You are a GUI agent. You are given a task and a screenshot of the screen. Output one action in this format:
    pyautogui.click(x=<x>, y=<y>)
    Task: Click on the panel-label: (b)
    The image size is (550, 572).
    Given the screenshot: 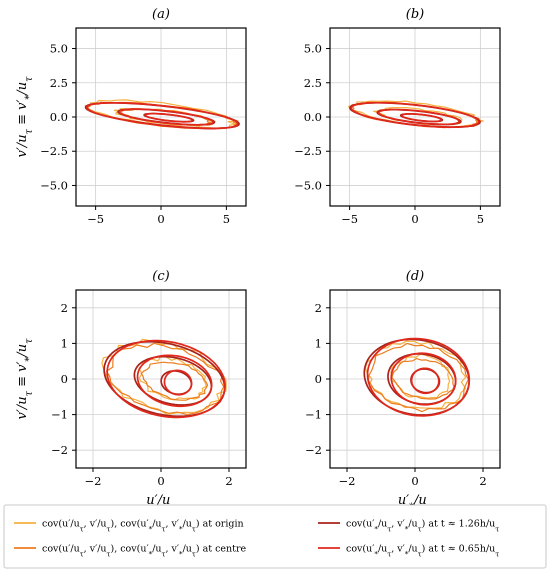 What is the action you would take?
    pyautogui.click(x=415, y=14)
    